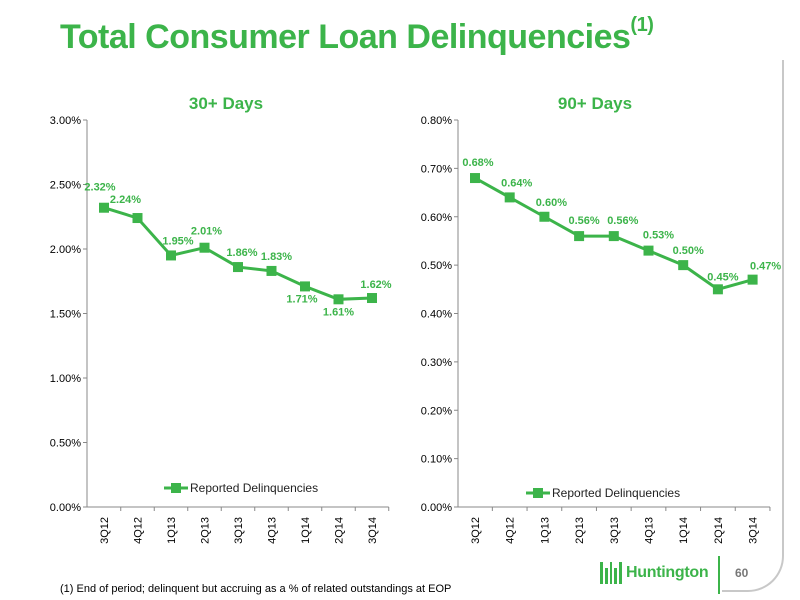 The image size is (800, 600). Describe the element at coordinates (65, 250) in the screenshot. I see `y-tick-label: 2.00%` at that location.